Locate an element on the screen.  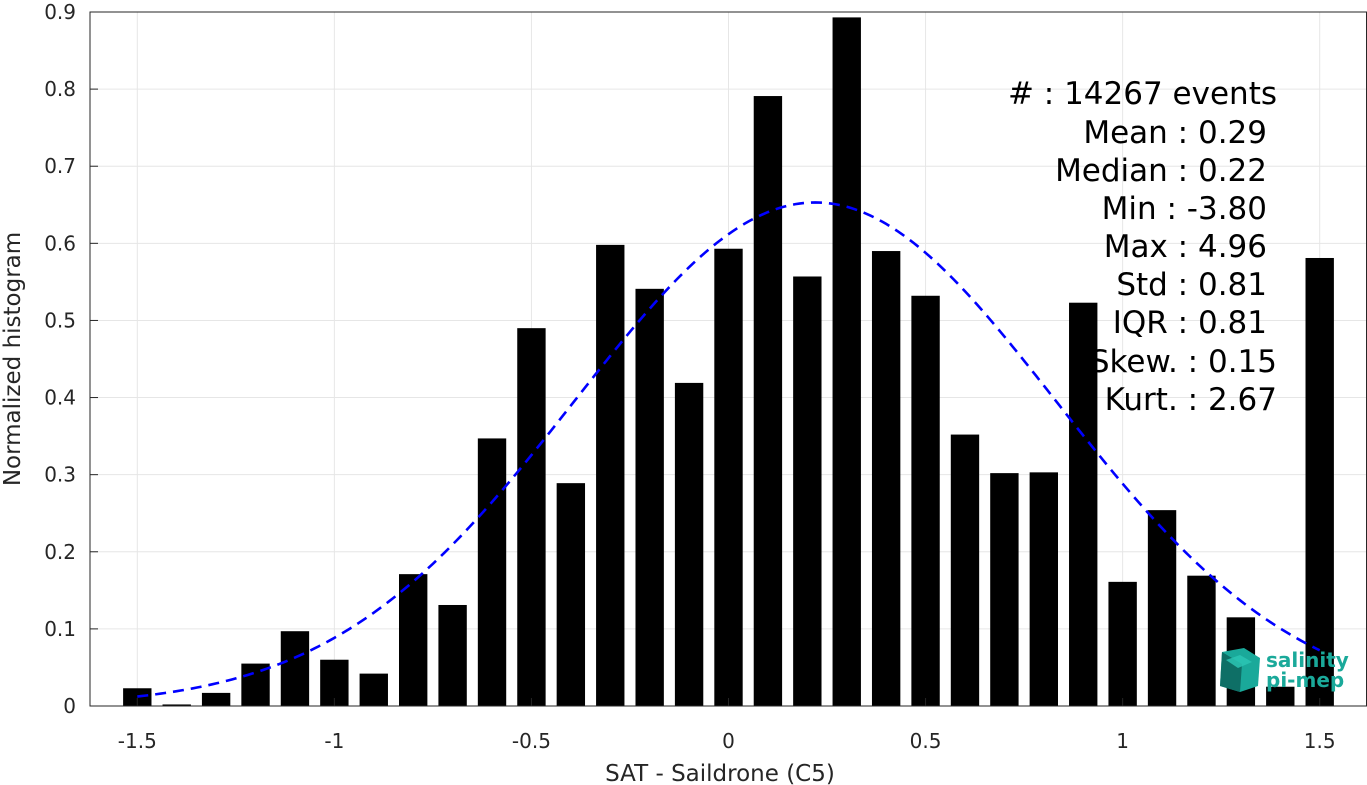
y-tick-label-7: 0.7 is located at coordinates (60, 166).